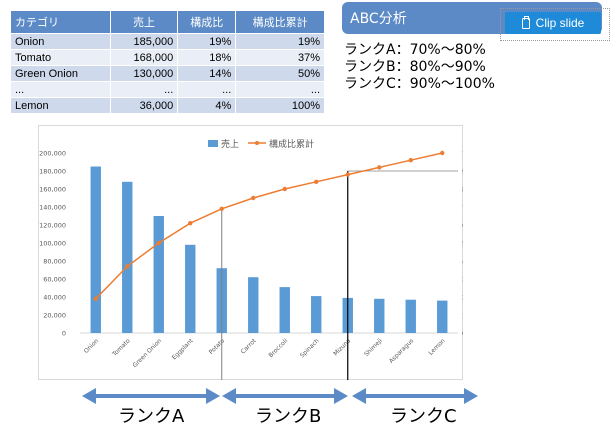 The width and height of the screenshot is (612, 438). I want to click on y-tick-label: 80,000, so click(54, 262).